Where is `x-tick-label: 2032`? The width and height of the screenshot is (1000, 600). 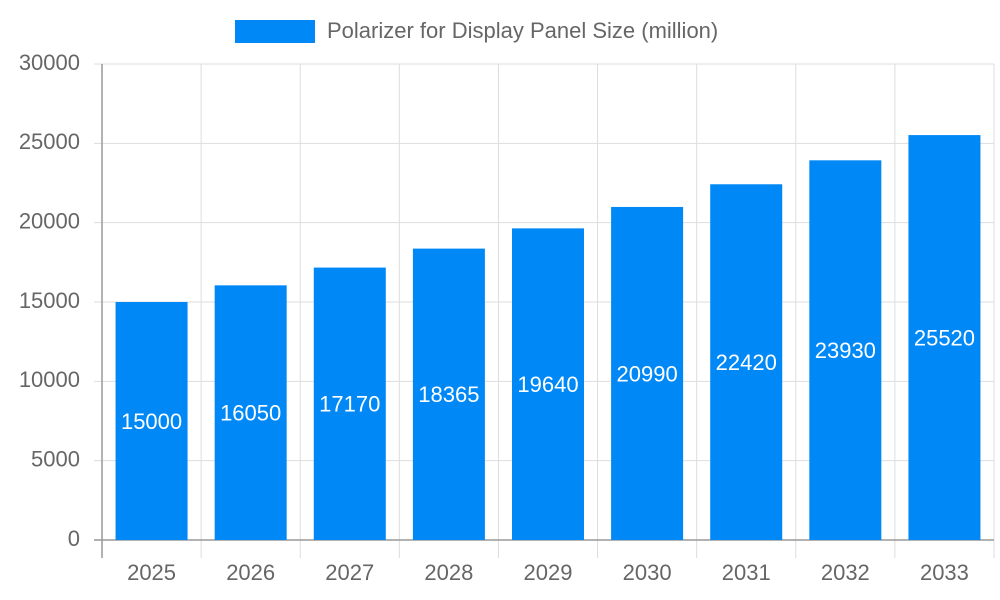
x-tick-label: 2032 is located at coordinates (845, 572).